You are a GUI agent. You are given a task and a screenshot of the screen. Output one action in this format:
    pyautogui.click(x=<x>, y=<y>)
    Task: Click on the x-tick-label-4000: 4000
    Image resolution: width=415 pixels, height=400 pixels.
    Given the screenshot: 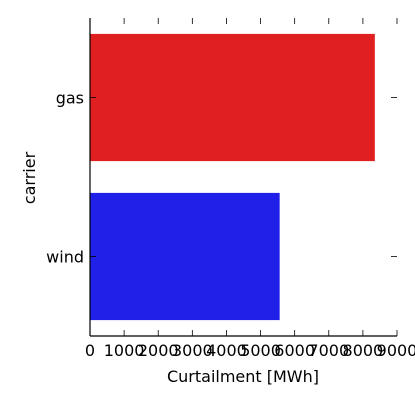 What is the action you would take?
    pyautogui.click(x=226, y=350)
    